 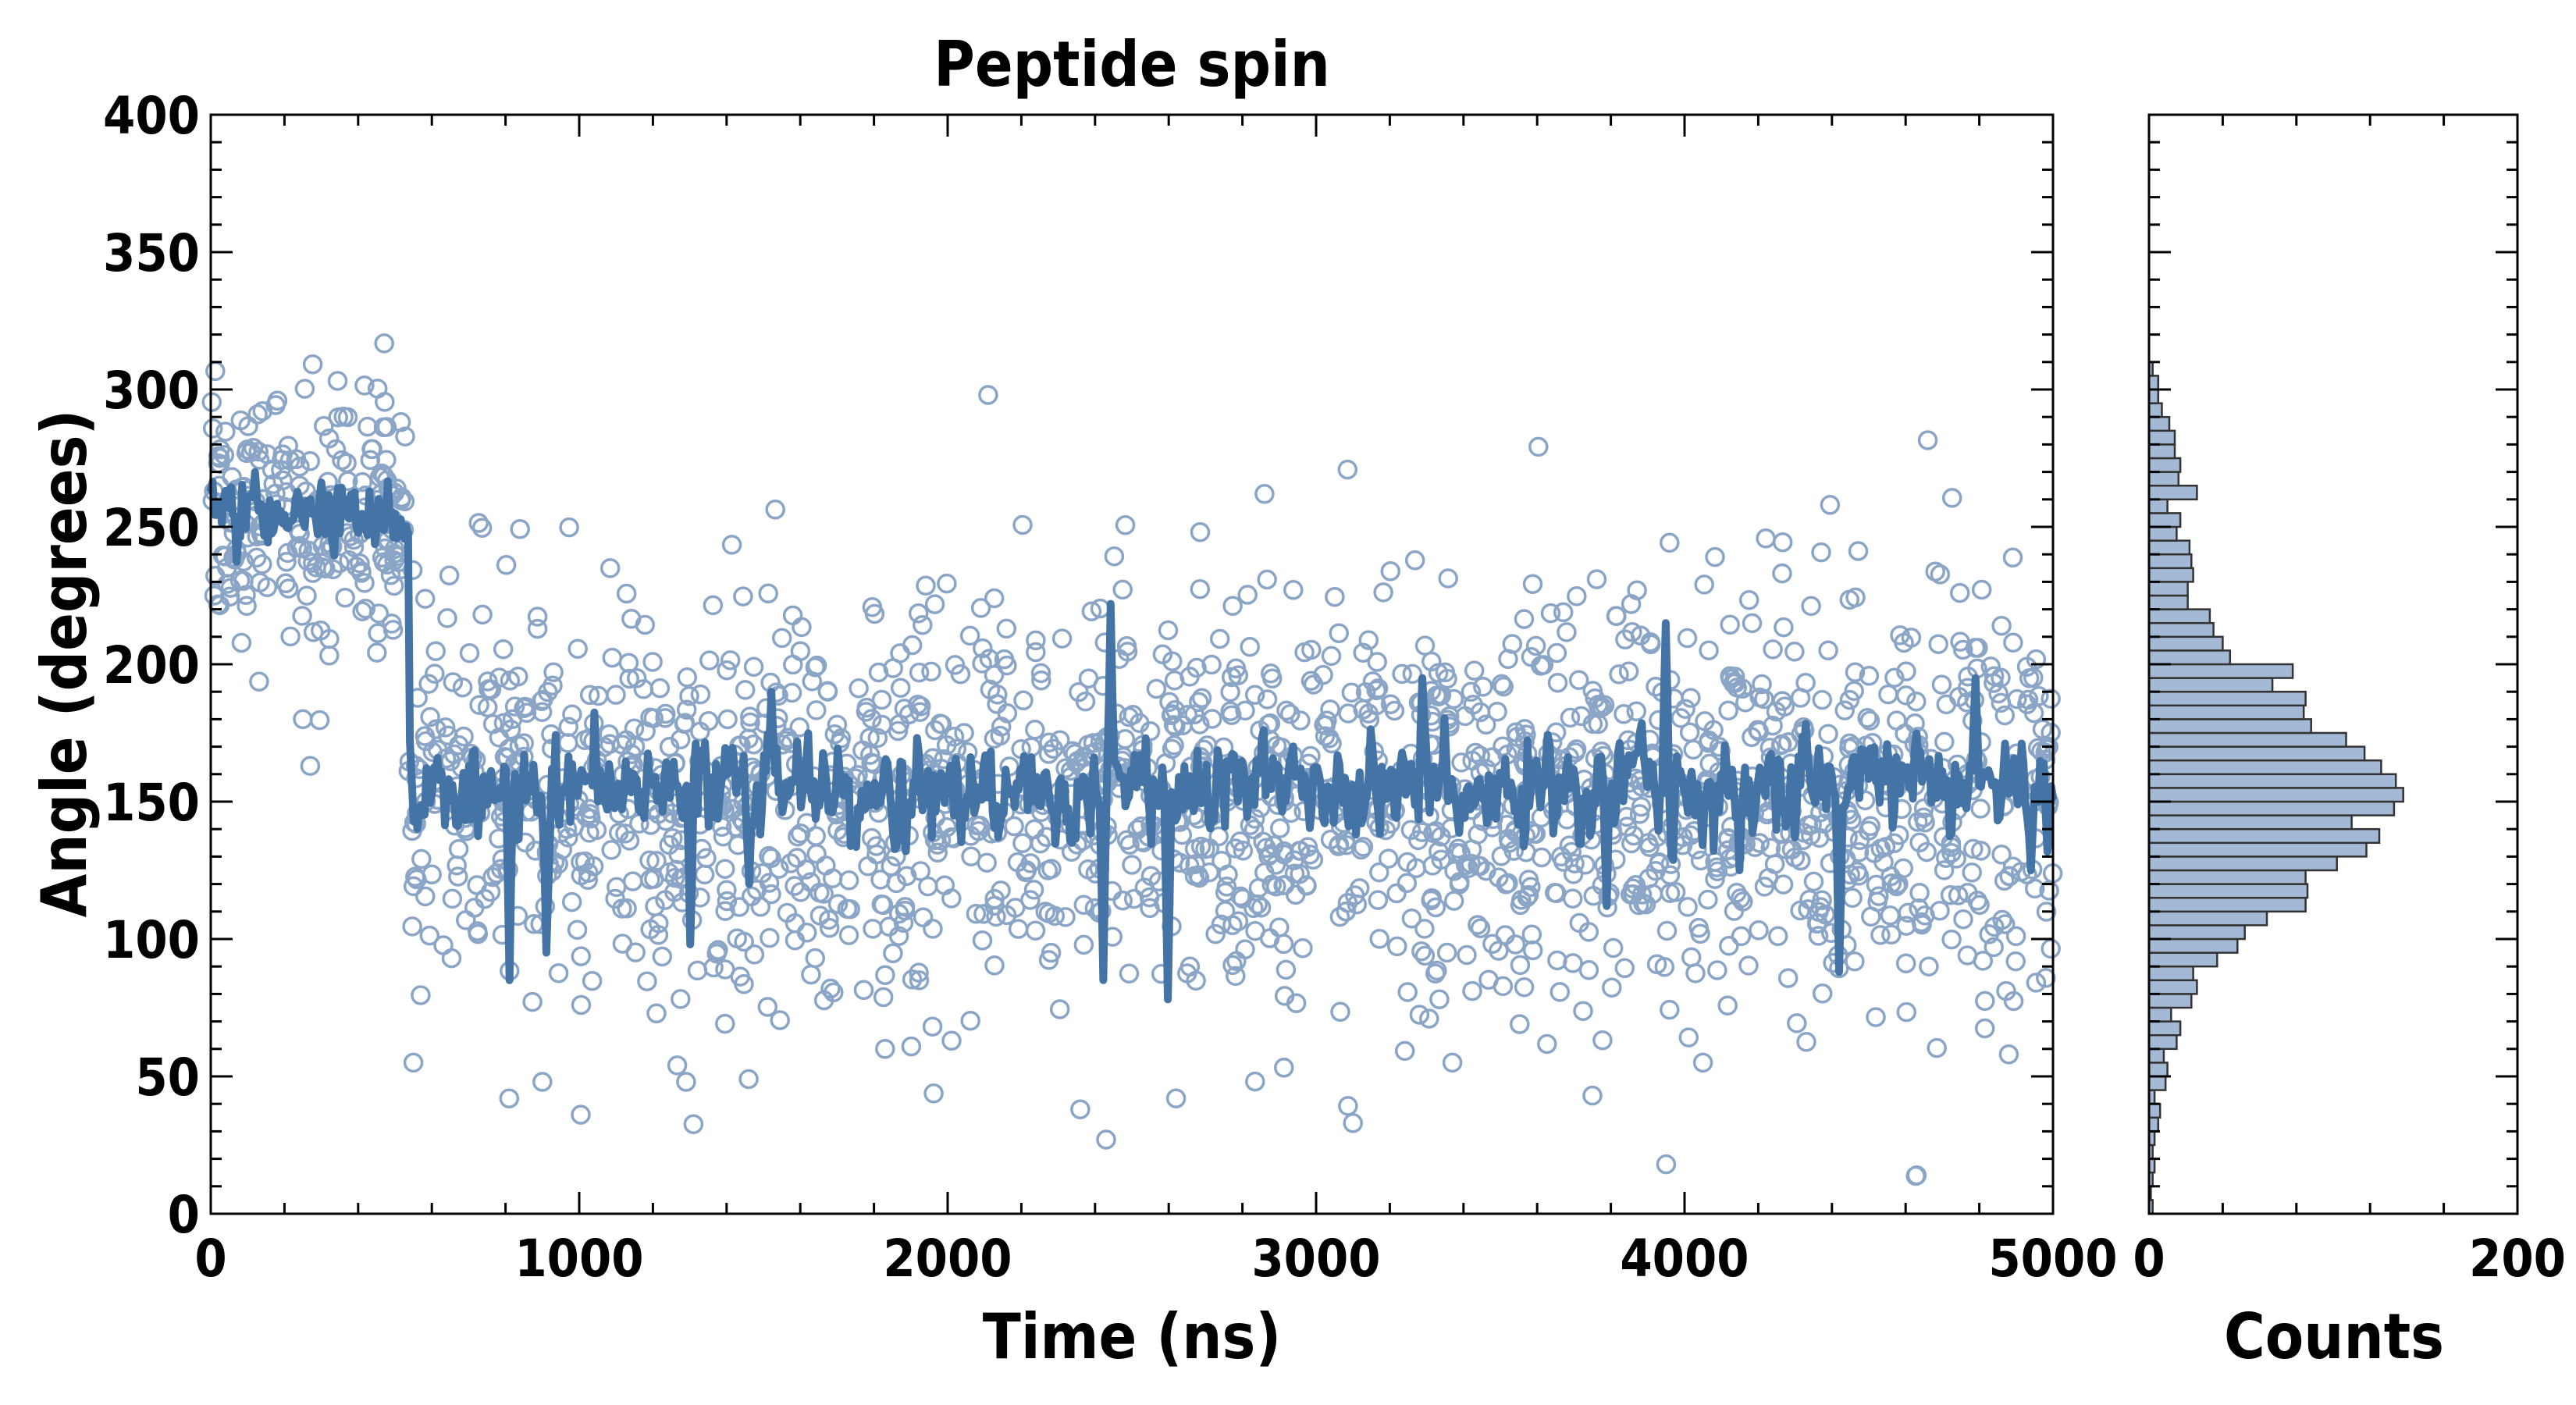 What do you see at coordinates (1132, 1337) in the screenshot?
I see `x-axis-label: Time (ns)` at bounding box center [1132, 1337].